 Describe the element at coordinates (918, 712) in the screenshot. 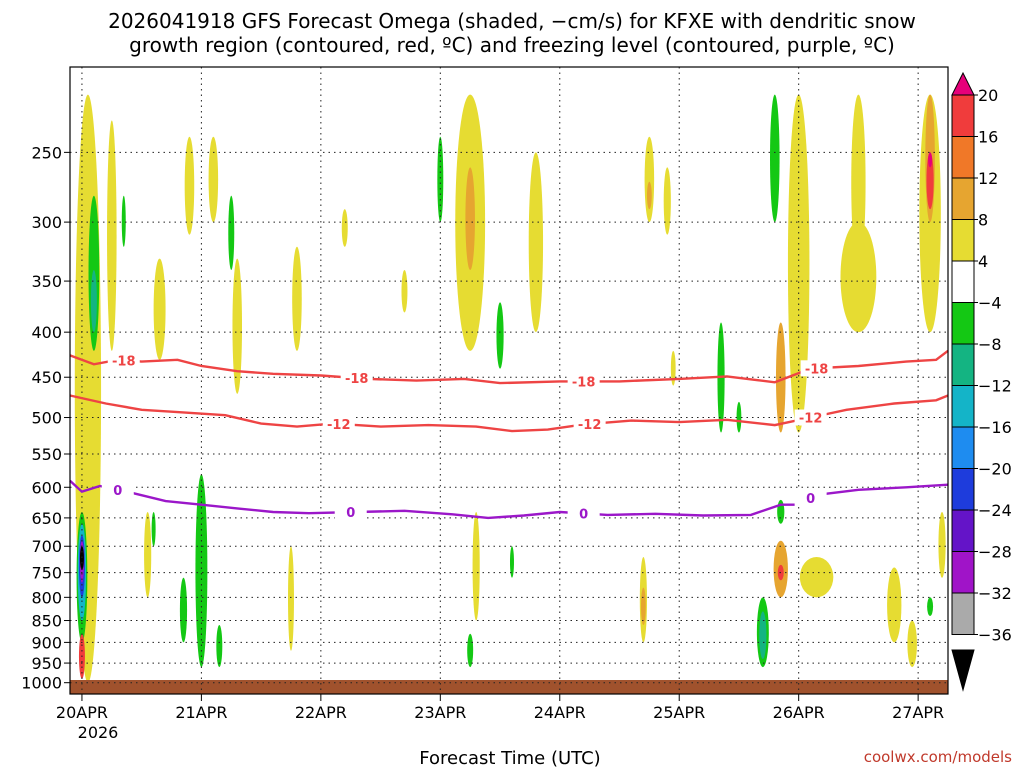

I see `x-tick-label-27APR: 27APR` at that location.